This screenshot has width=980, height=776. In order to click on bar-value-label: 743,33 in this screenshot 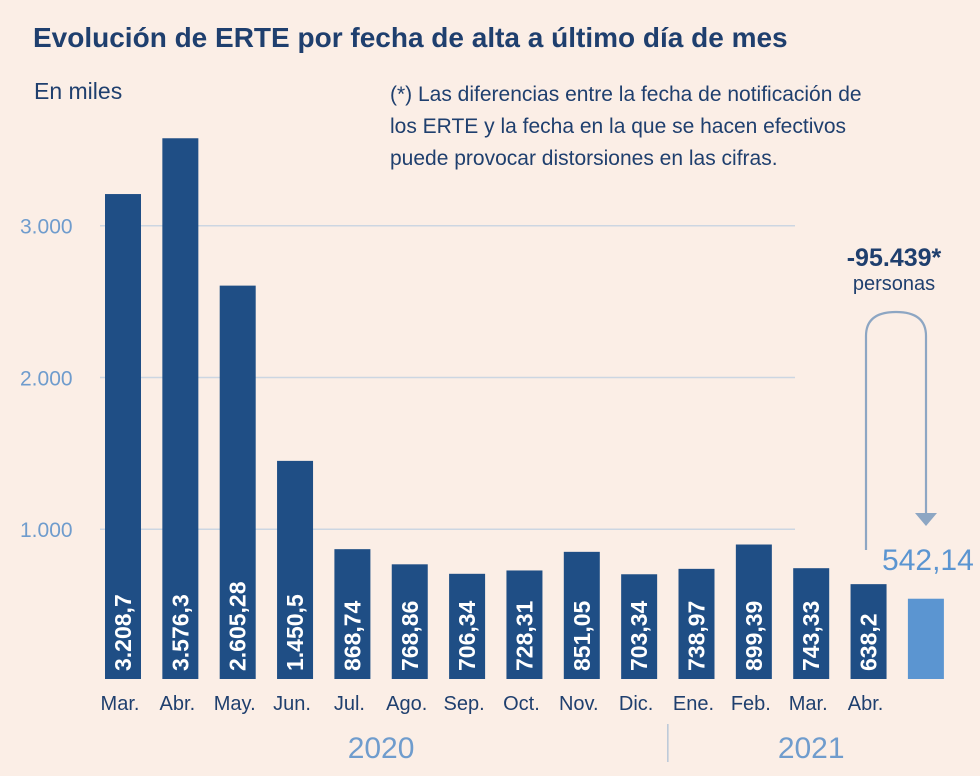, I will do `click(811, 636)`.